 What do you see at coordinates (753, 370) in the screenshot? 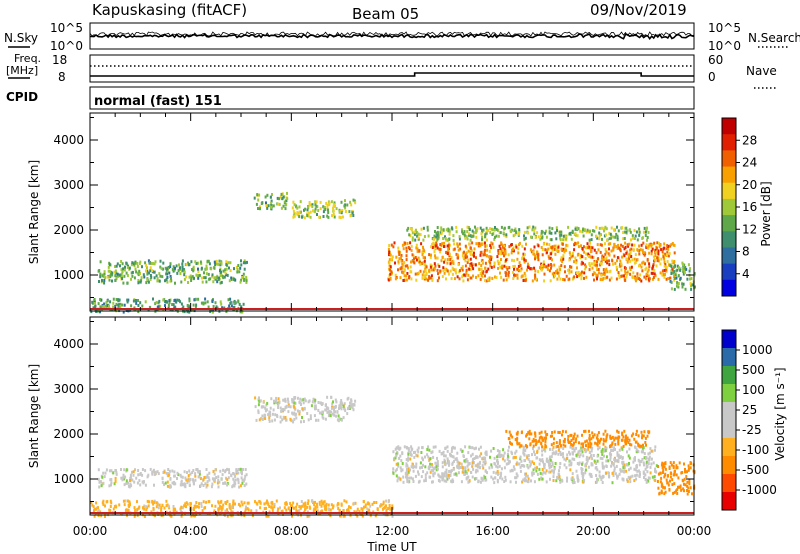
I see `colorbar-tick-label: 500` at bounding box center [753, 370].